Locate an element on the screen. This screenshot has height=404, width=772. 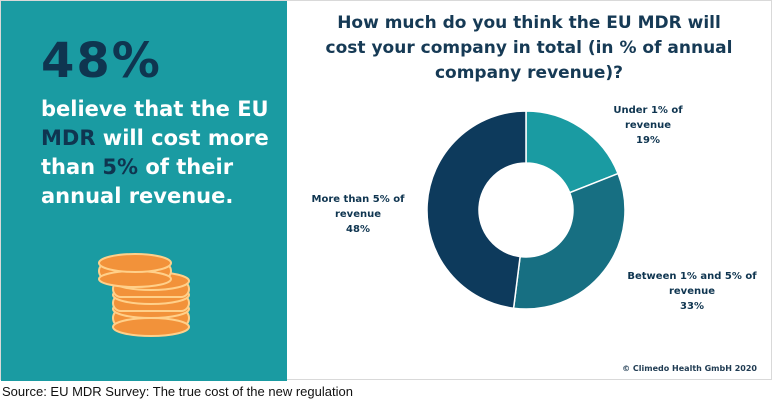
coin-stack-icon is located at coordinates (144, 295).